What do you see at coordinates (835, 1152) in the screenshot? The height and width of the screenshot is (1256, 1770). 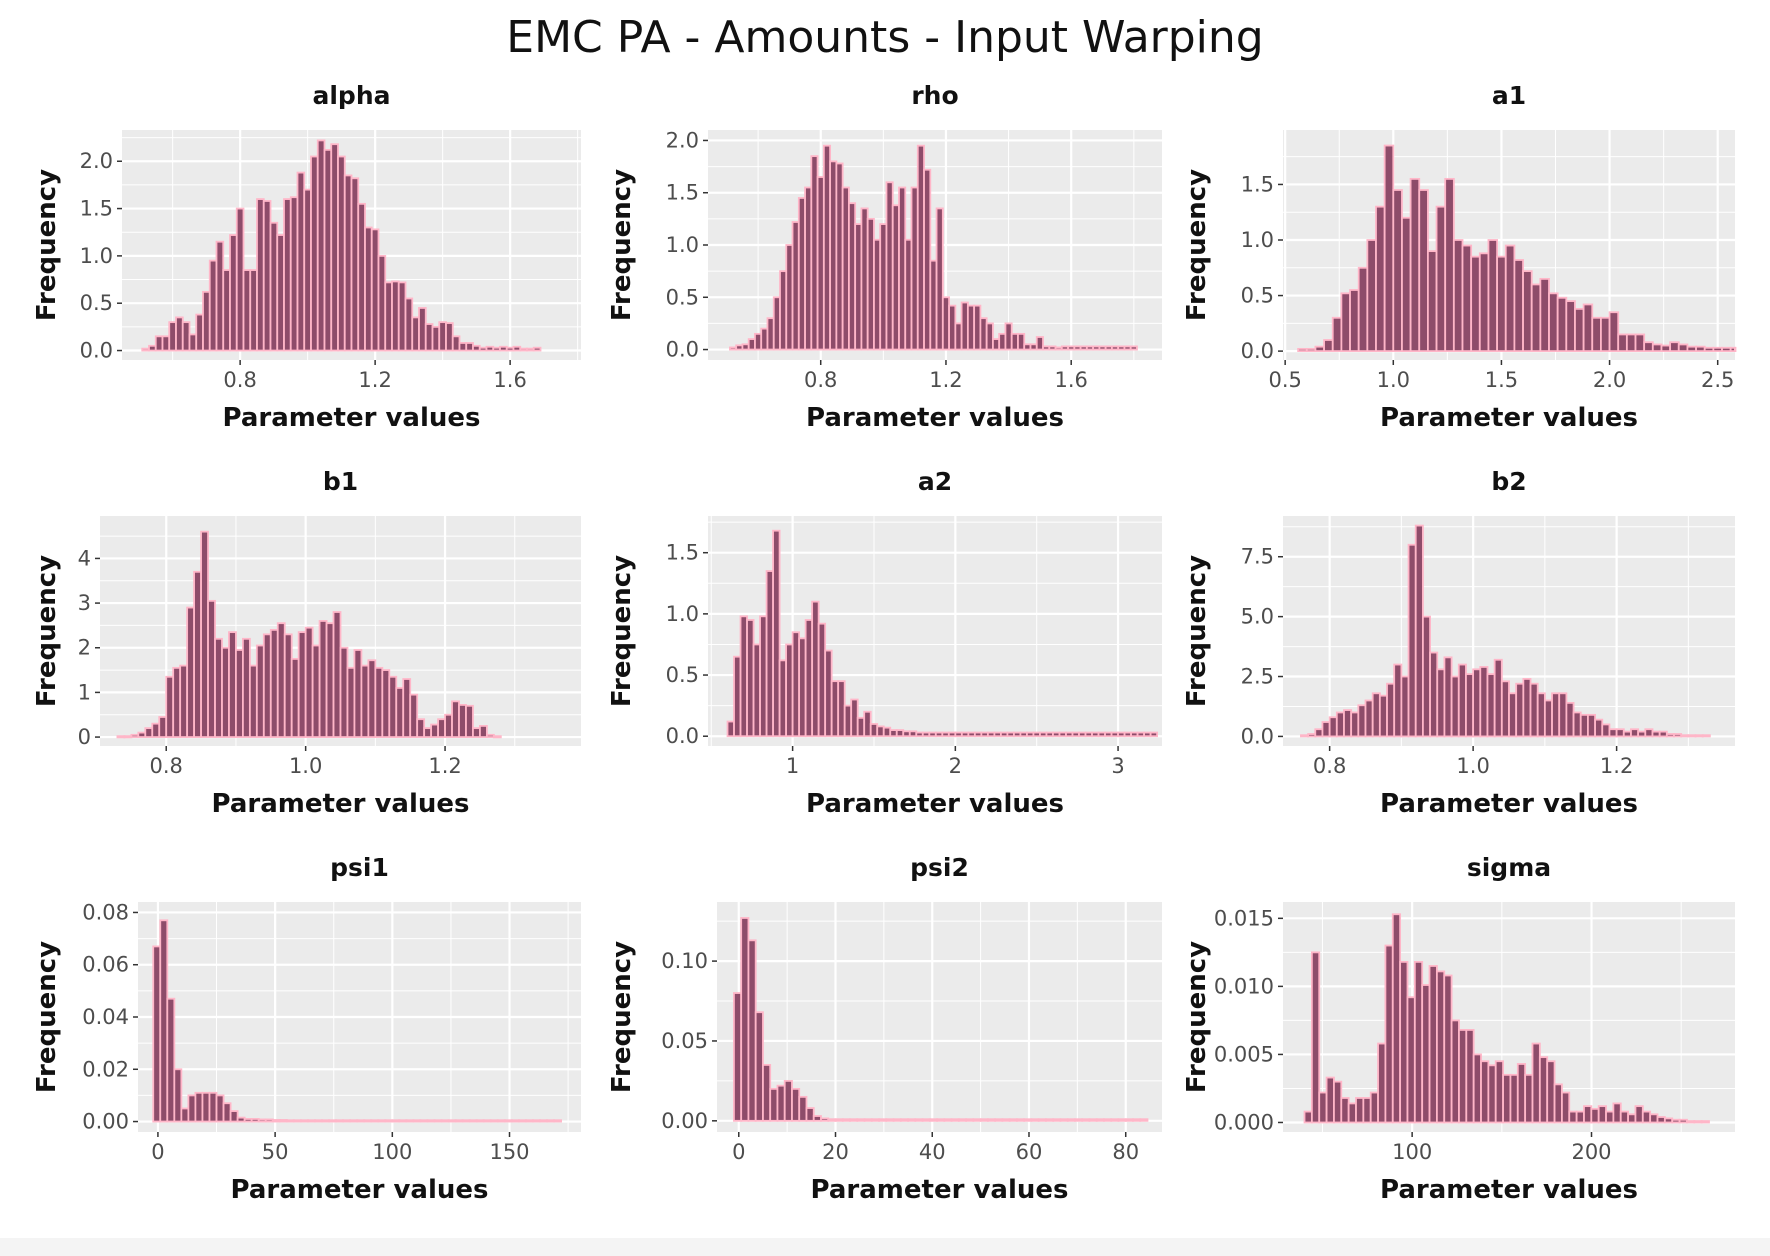 I see `x-tick-label: 20` at bounding box center [835, 1152].